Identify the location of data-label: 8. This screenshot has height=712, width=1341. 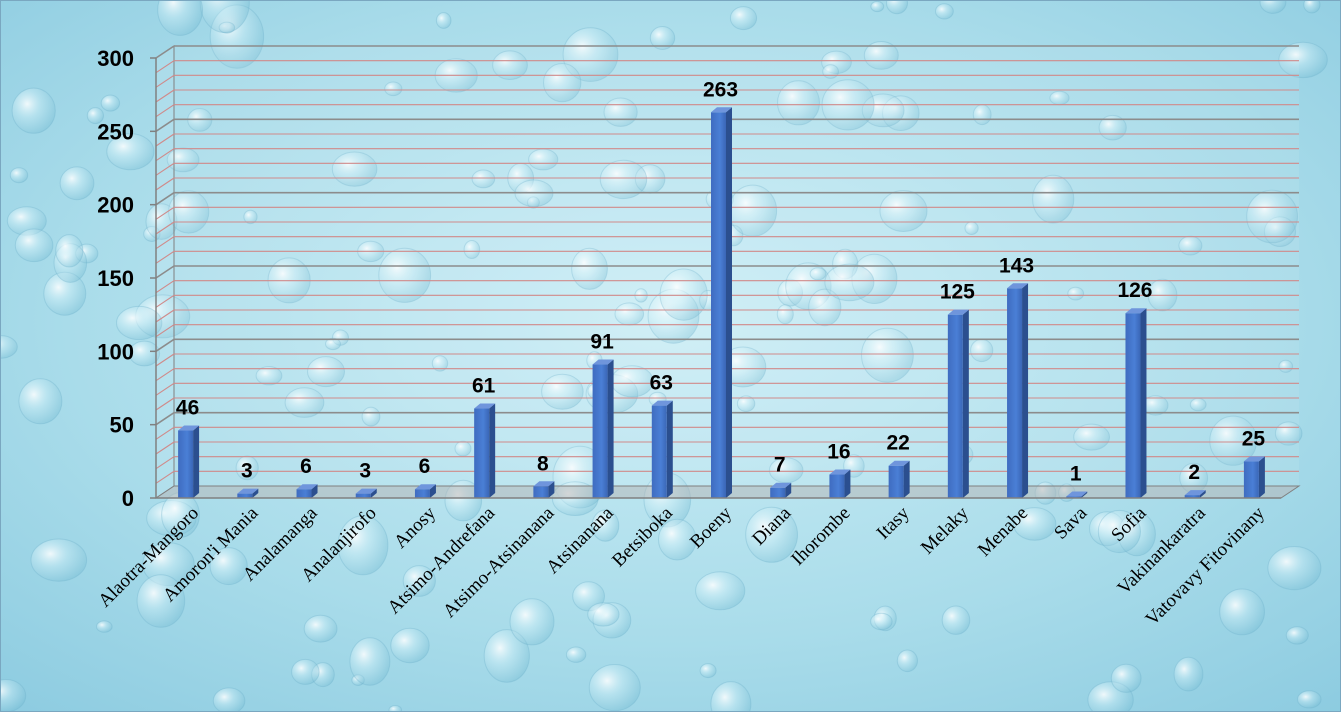
(543, 463).